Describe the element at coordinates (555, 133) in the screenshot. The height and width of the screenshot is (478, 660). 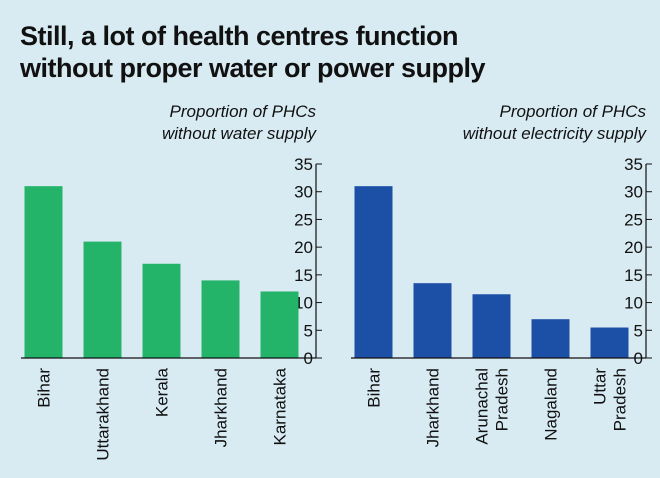
I see `electricity-subtitle-line-2: without electricity supply` at that location.